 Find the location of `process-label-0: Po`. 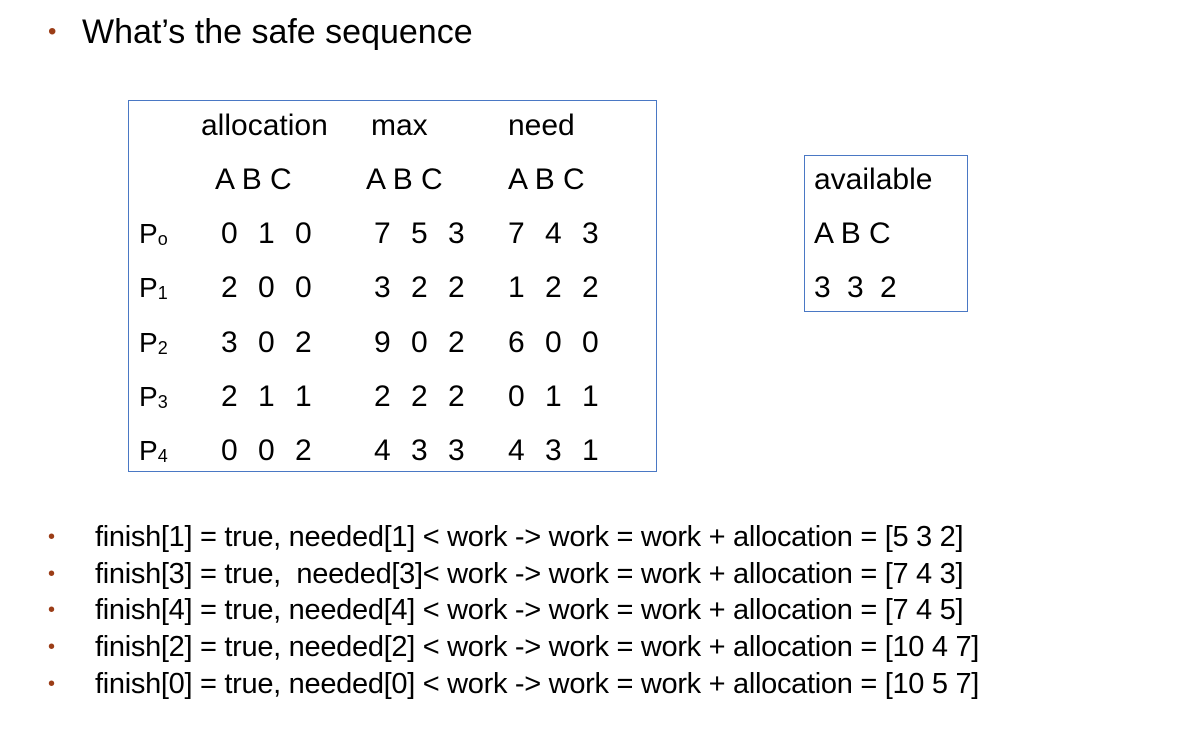

process-label-0: Po is located at coordinates (153, 233).